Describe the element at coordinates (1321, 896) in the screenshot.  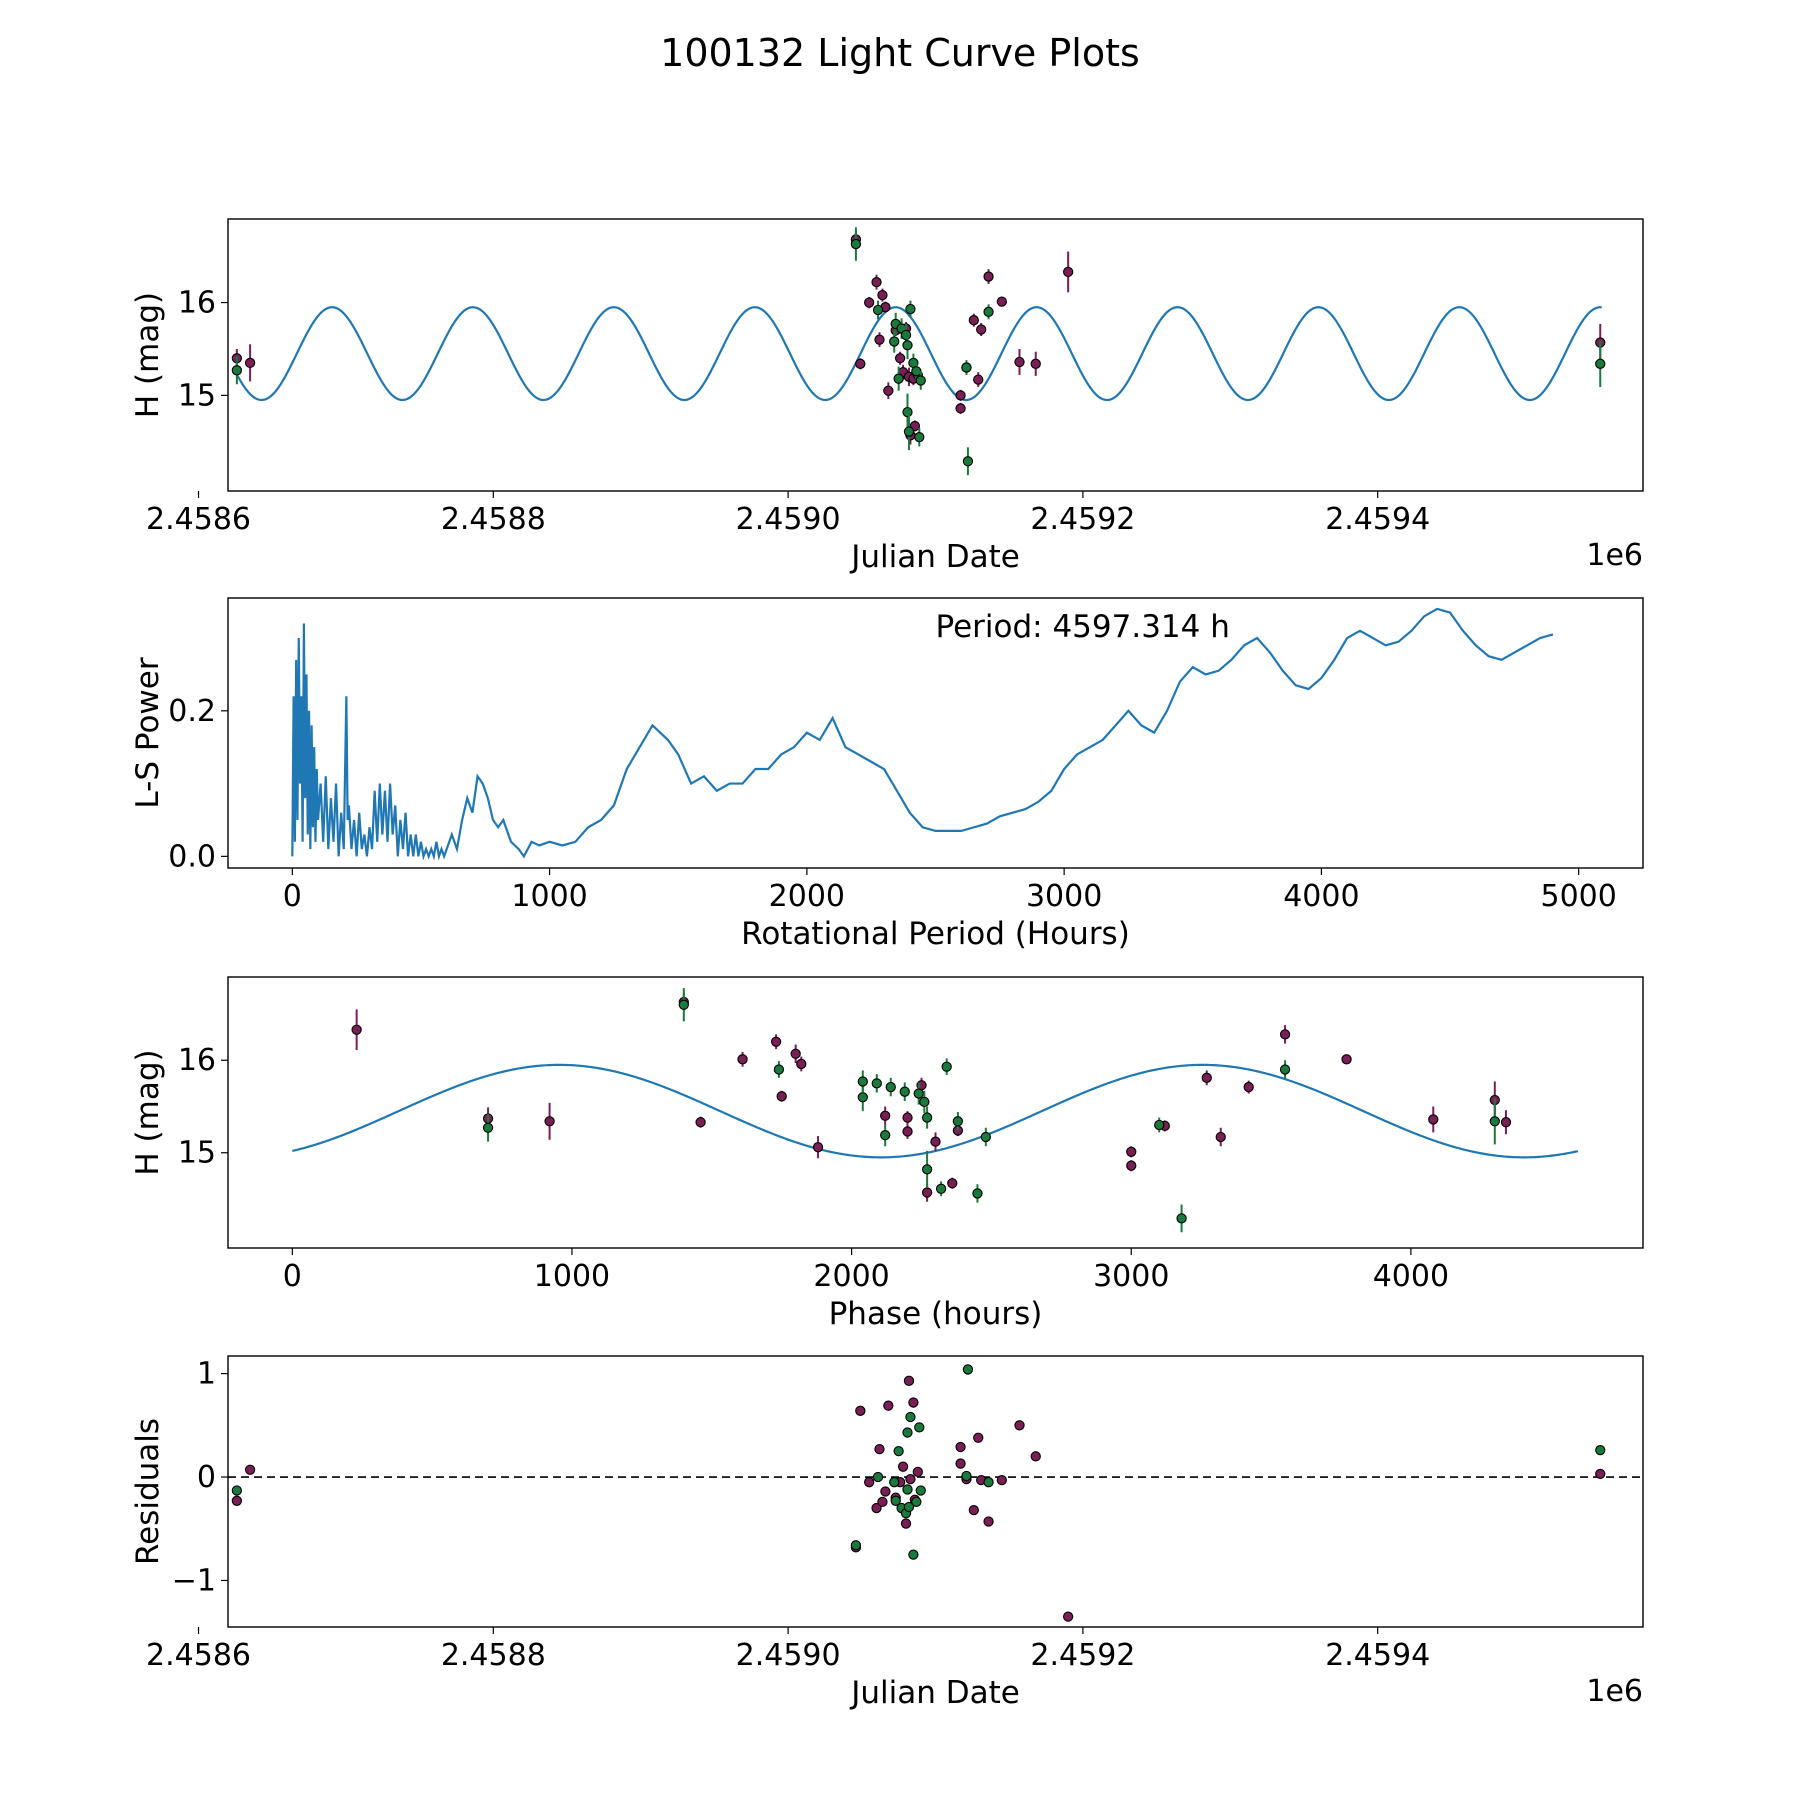
I see `x-tick-label: 4000` at that location.